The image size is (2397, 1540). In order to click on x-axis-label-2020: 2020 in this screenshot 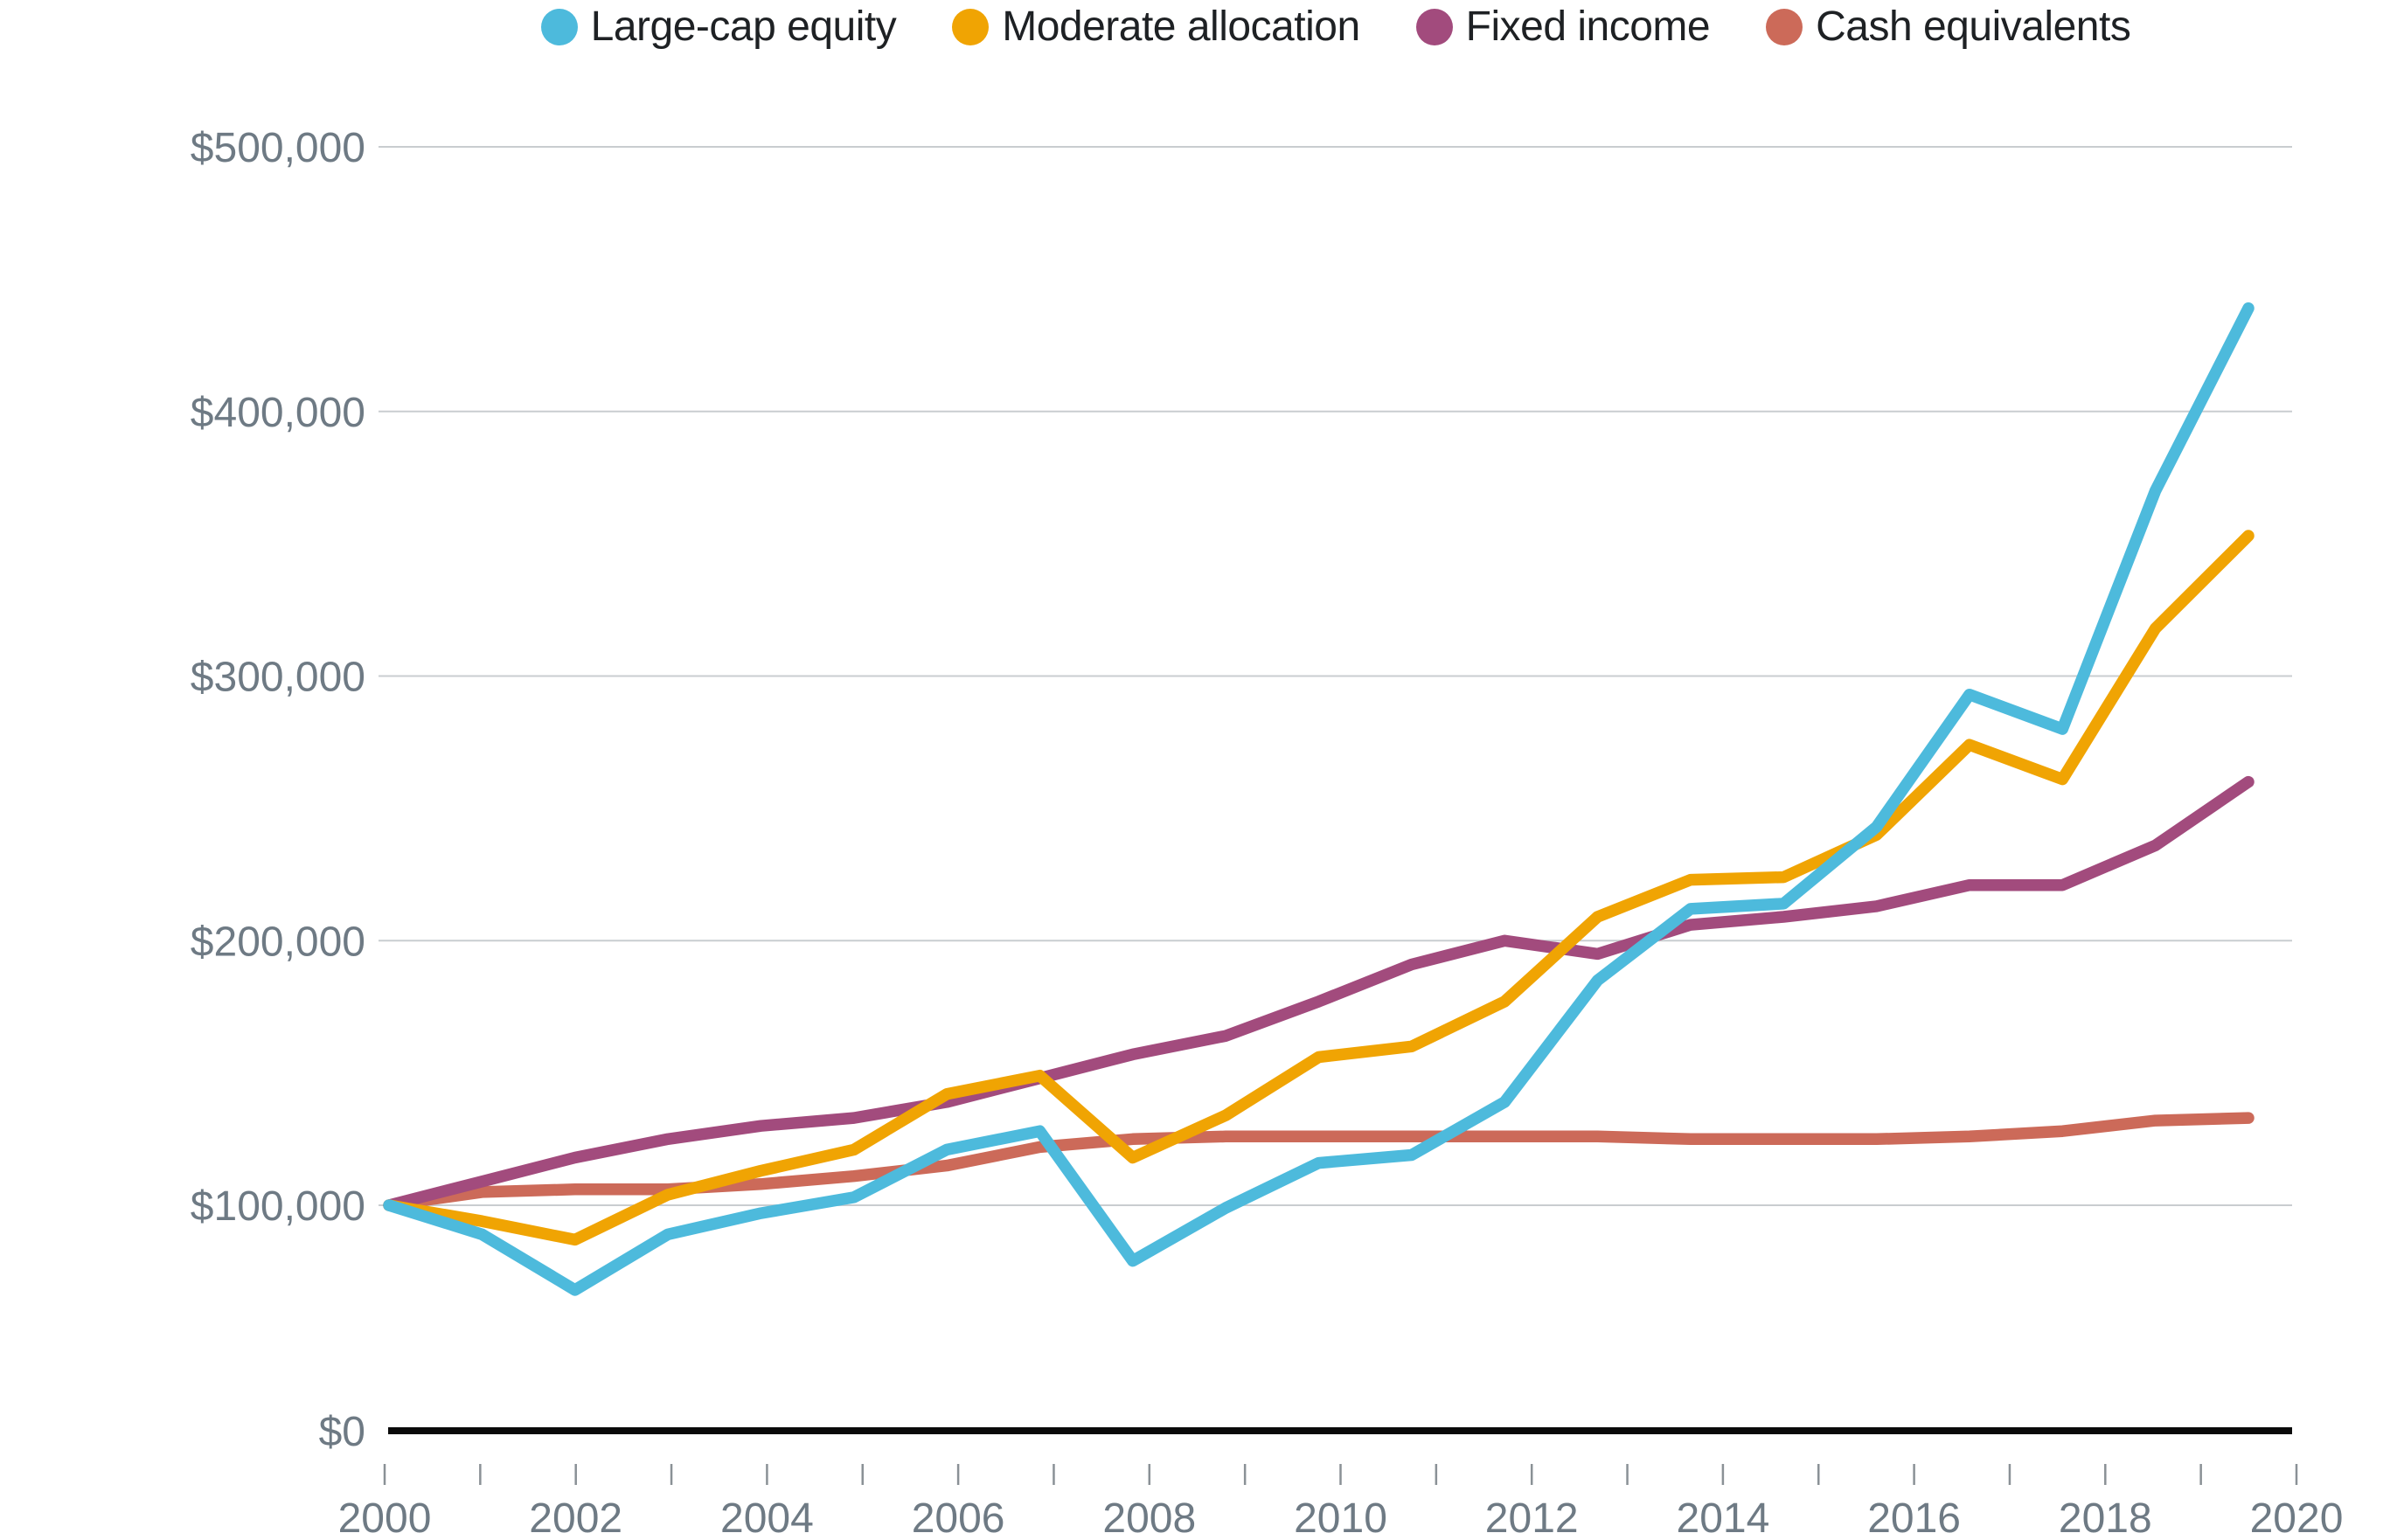, I will do `click(2297, 1518)`.